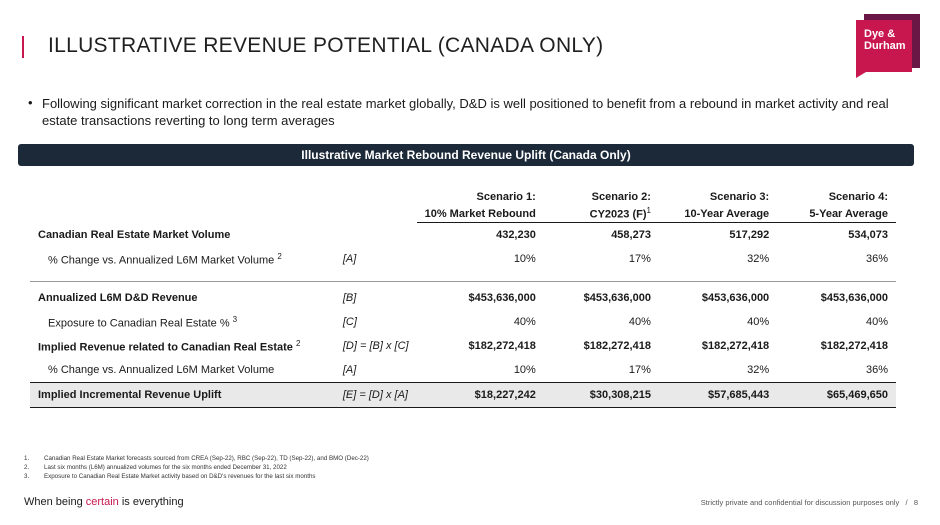 The width and height of the screenshot is (940, 525). What do you see at coordinates (516, 235) in the screenshot?
I see `cell: 432,230` at bounding box center [516, 235].